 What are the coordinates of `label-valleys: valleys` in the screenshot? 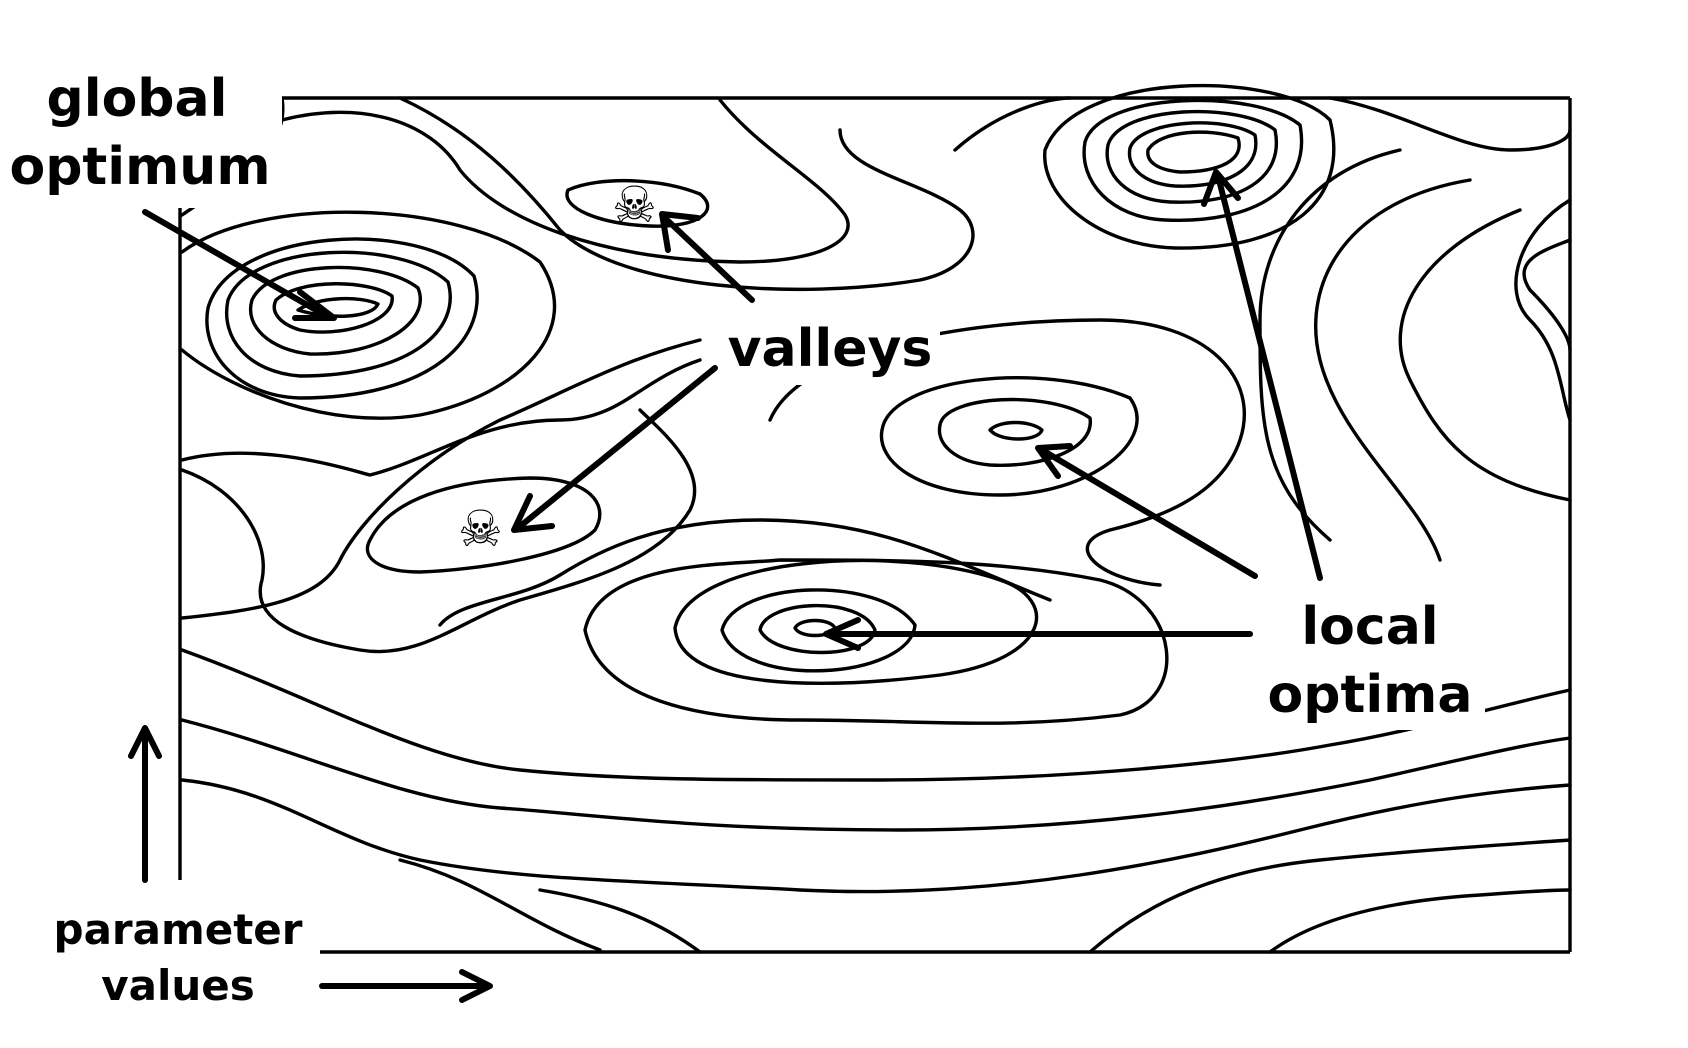 It's located at (830, 349).